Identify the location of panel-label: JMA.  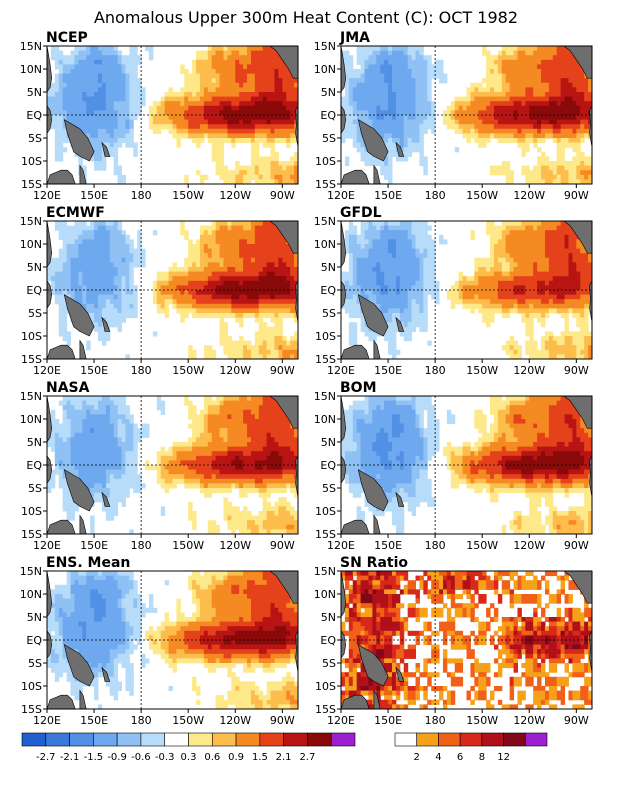
(354, 38).